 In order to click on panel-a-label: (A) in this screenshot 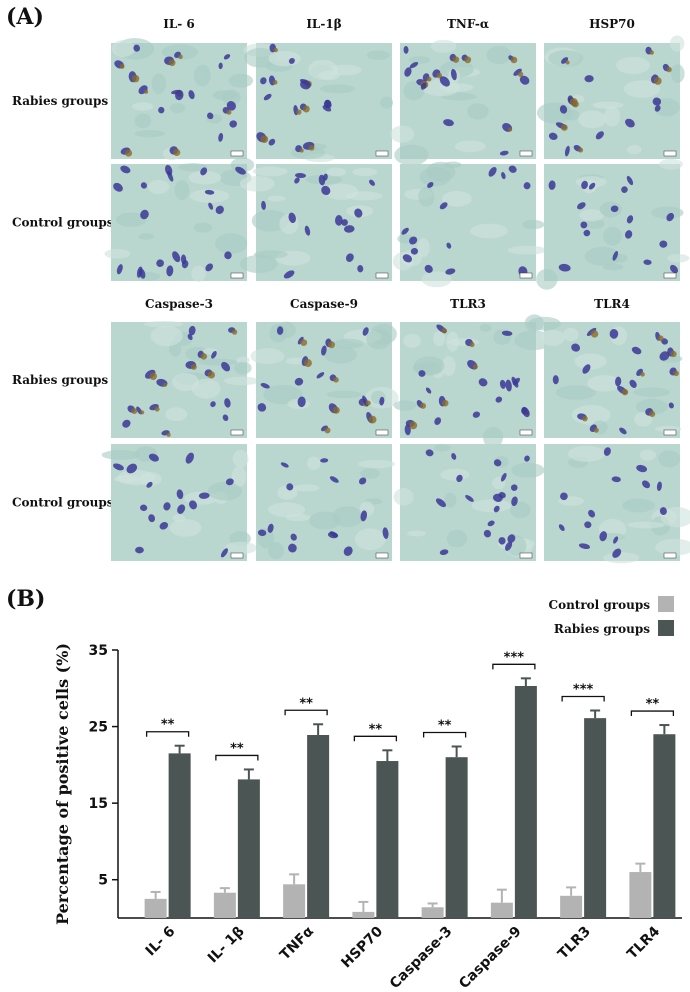, I will do `click(25, 17)`.